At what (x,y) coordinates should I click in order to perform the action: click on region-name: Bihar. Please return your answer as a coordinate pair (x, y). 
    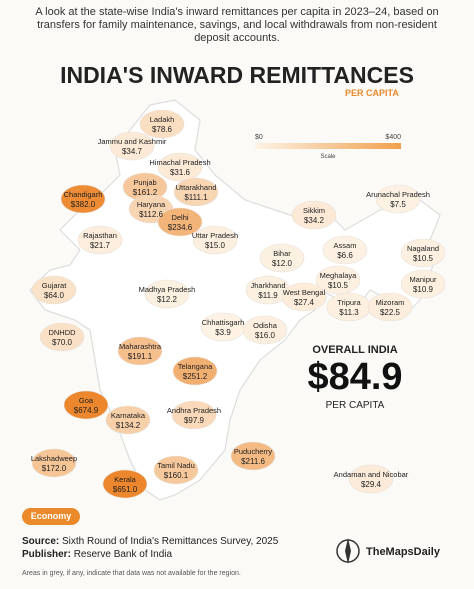
    Looking at the image, I should click on (282, 253).